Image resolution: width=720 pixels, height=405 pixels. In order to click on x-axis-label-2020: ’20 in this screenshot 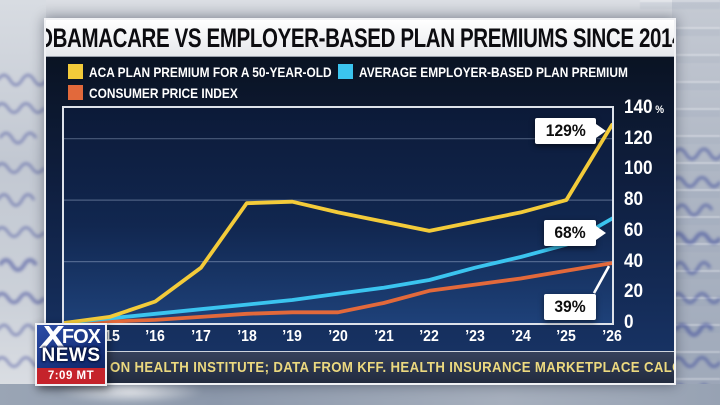, I will do `click(338, 336)`.